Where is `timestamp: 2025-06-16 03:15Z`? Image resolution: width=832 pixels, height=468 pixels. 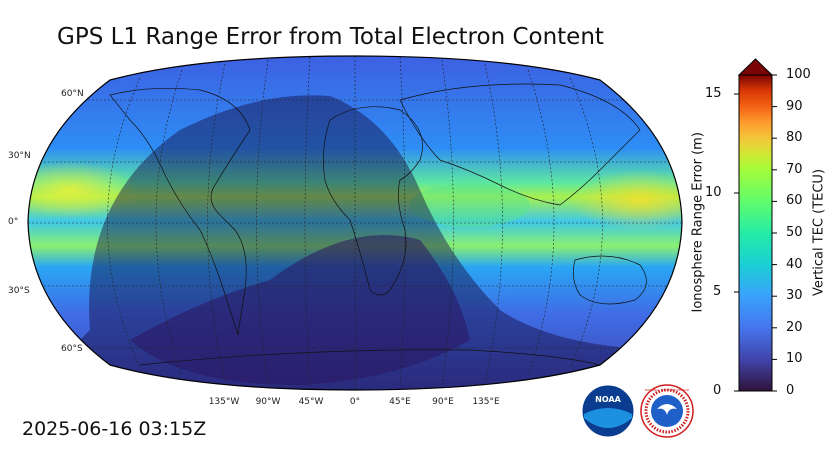 timestamp: 2025-06-16 03:15Z is located at coordinates (114, 429).